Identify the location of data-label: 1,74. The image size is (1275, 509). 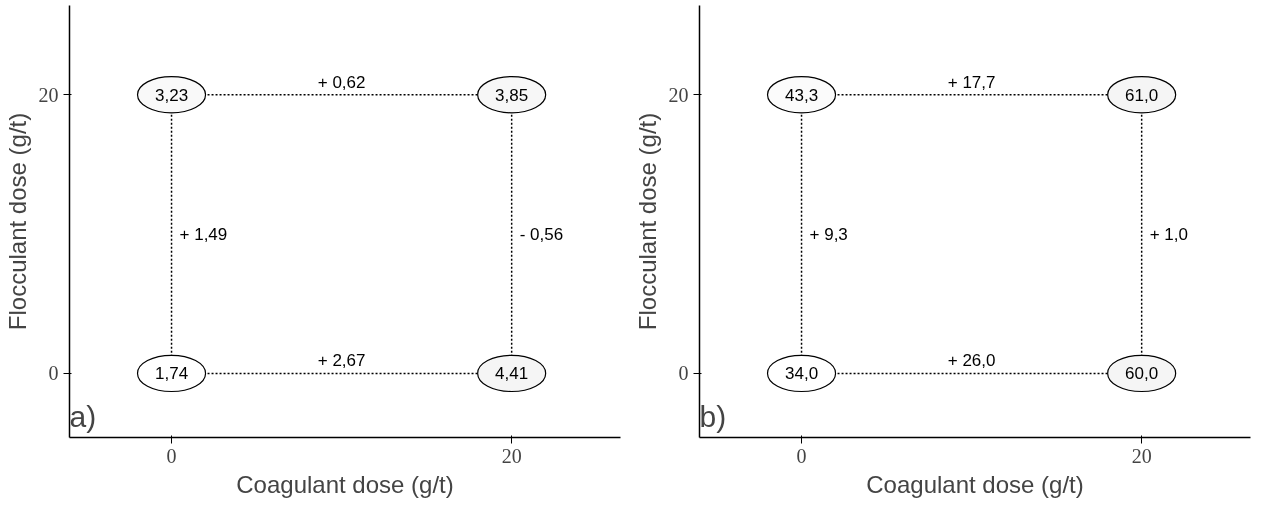
(171, 374).